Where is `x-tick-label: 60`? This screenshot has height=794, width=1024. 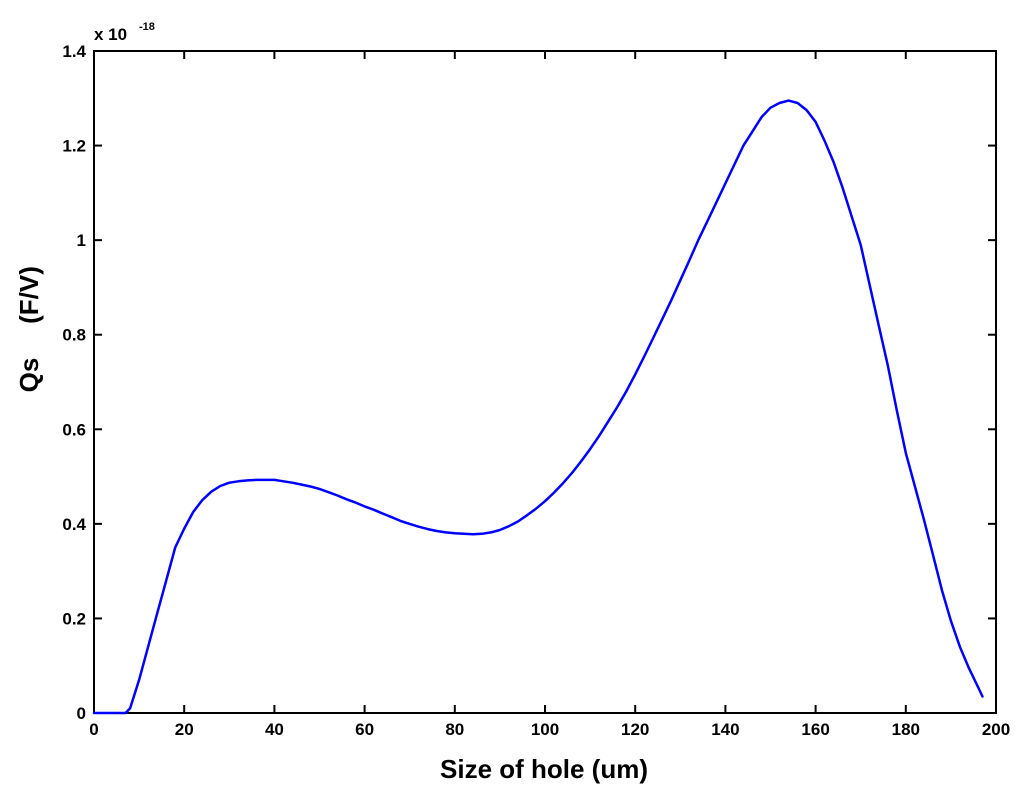 x-tick-label: 60 is located at coordinates (364, 729).